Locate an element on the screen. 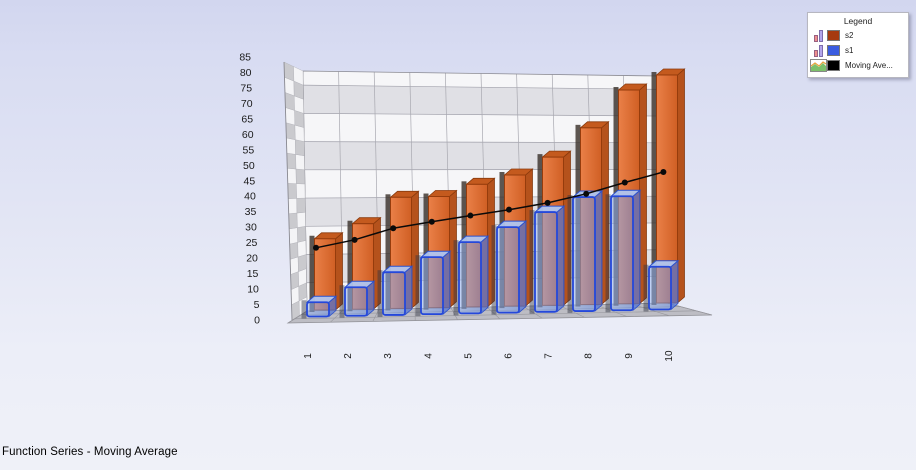 The image size is (916, 470). value-axis-edge is located at coordinates (288, 191).